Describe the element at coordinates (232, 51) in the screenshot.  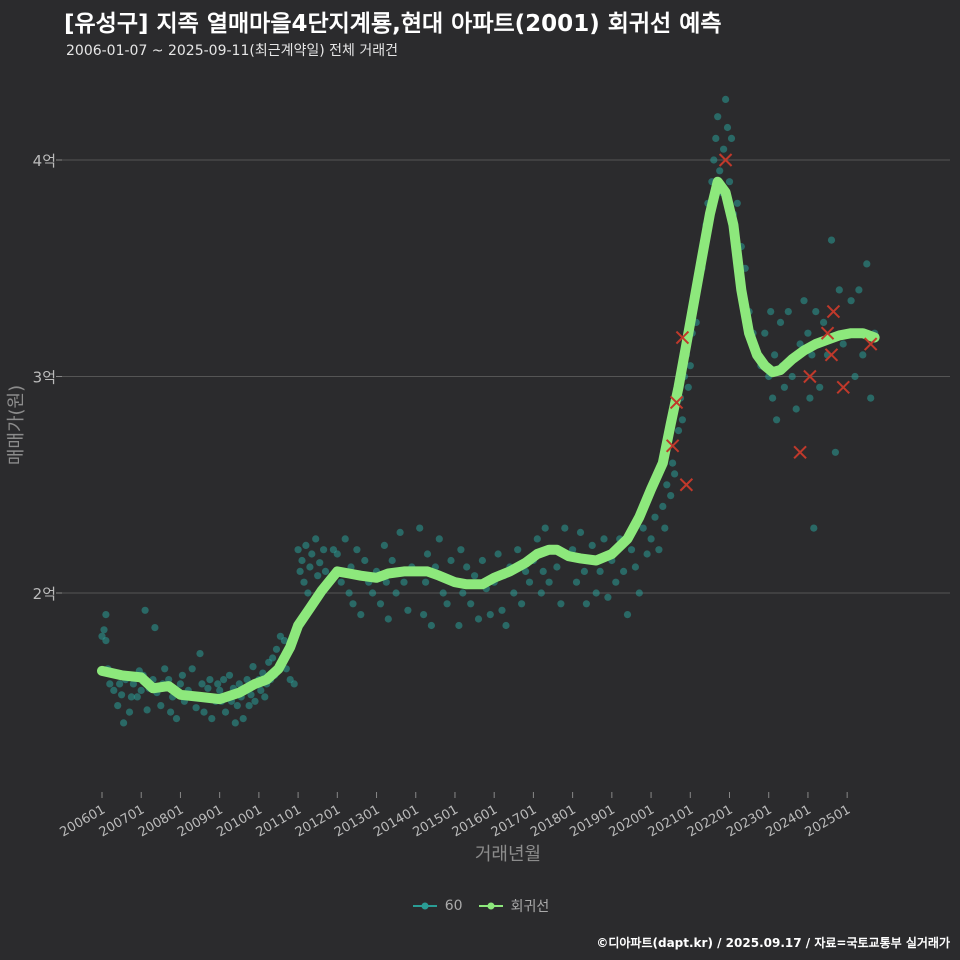
I see `chart-subtitle: 2006-01-07 ~ 2025-09-11(최근계약일) 전체 거래건` at that location.